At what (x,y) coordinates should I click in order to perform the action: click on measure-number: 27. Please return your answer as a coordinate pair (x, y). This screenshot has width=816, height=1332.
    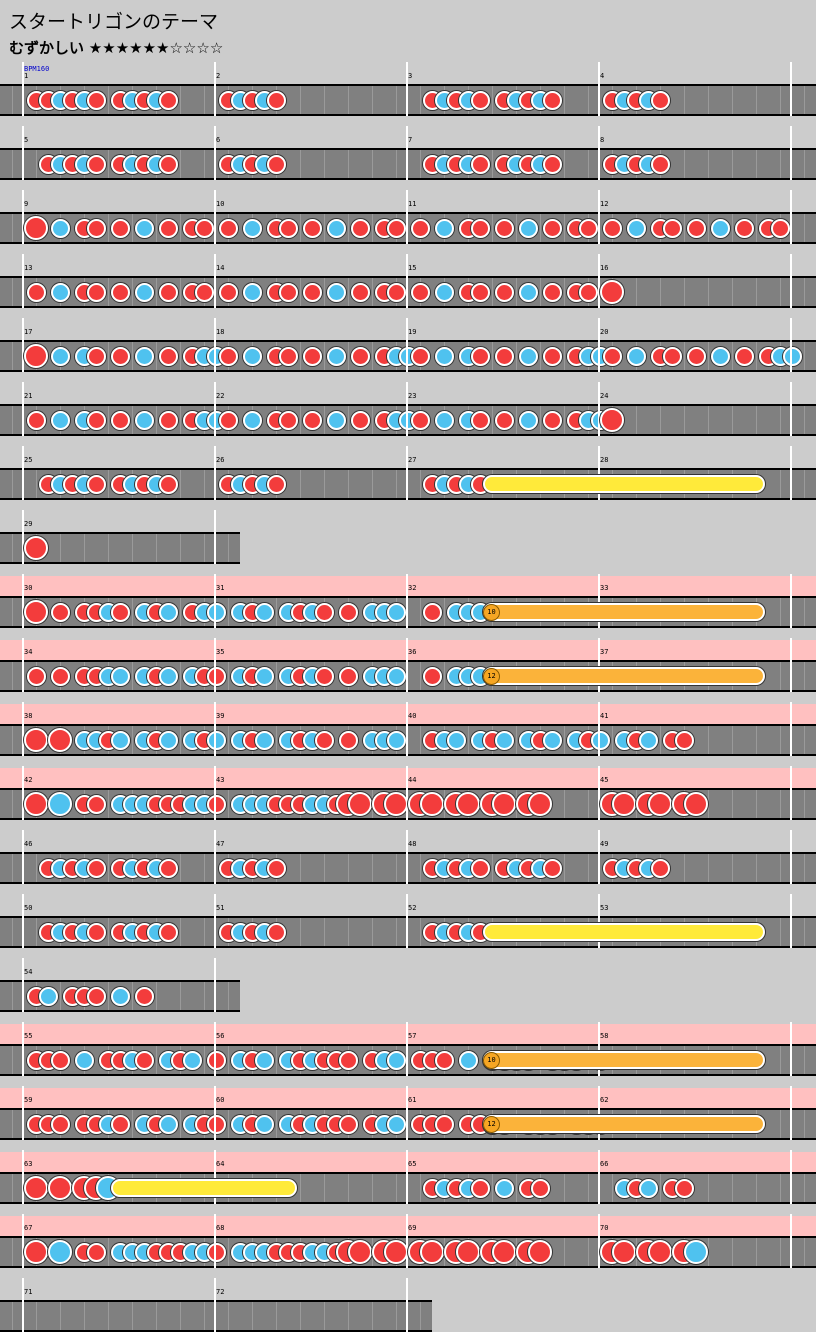
    Looking at the image, I should click on (412, 460).